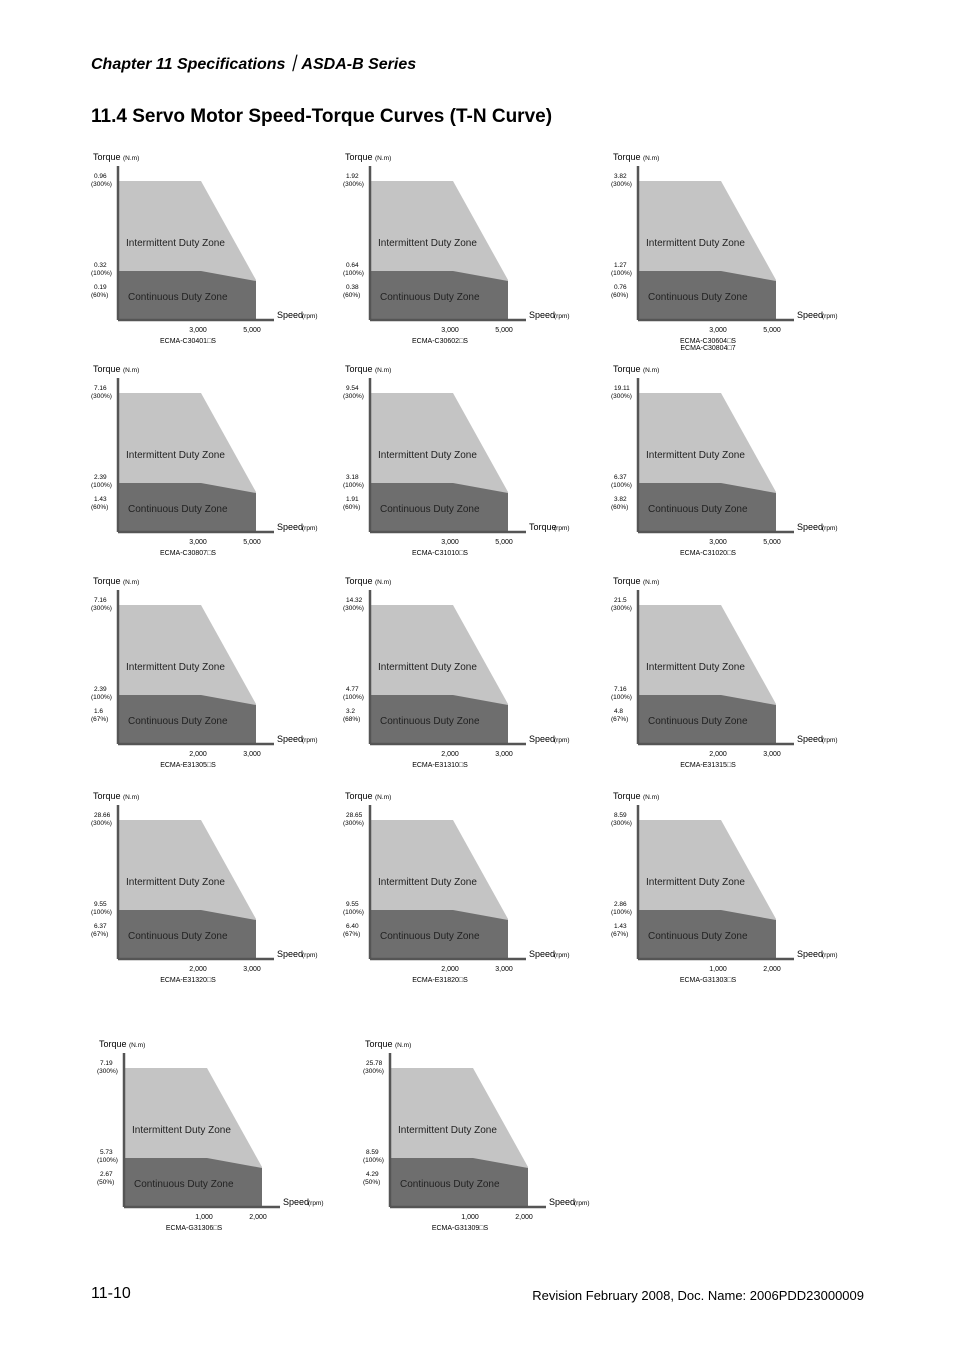 The image size is (954, 1351). What do you see at coordinates (440, 980) in the screenshot?
I see `model-name: ECMA-E31820□S` at bounding box center [440, 980].